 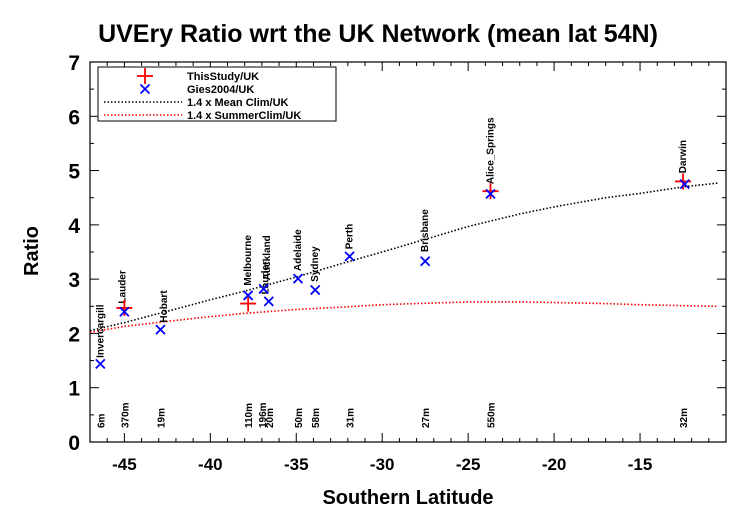 I want to click on site-label: Sydney, so click(x=315, y=264).